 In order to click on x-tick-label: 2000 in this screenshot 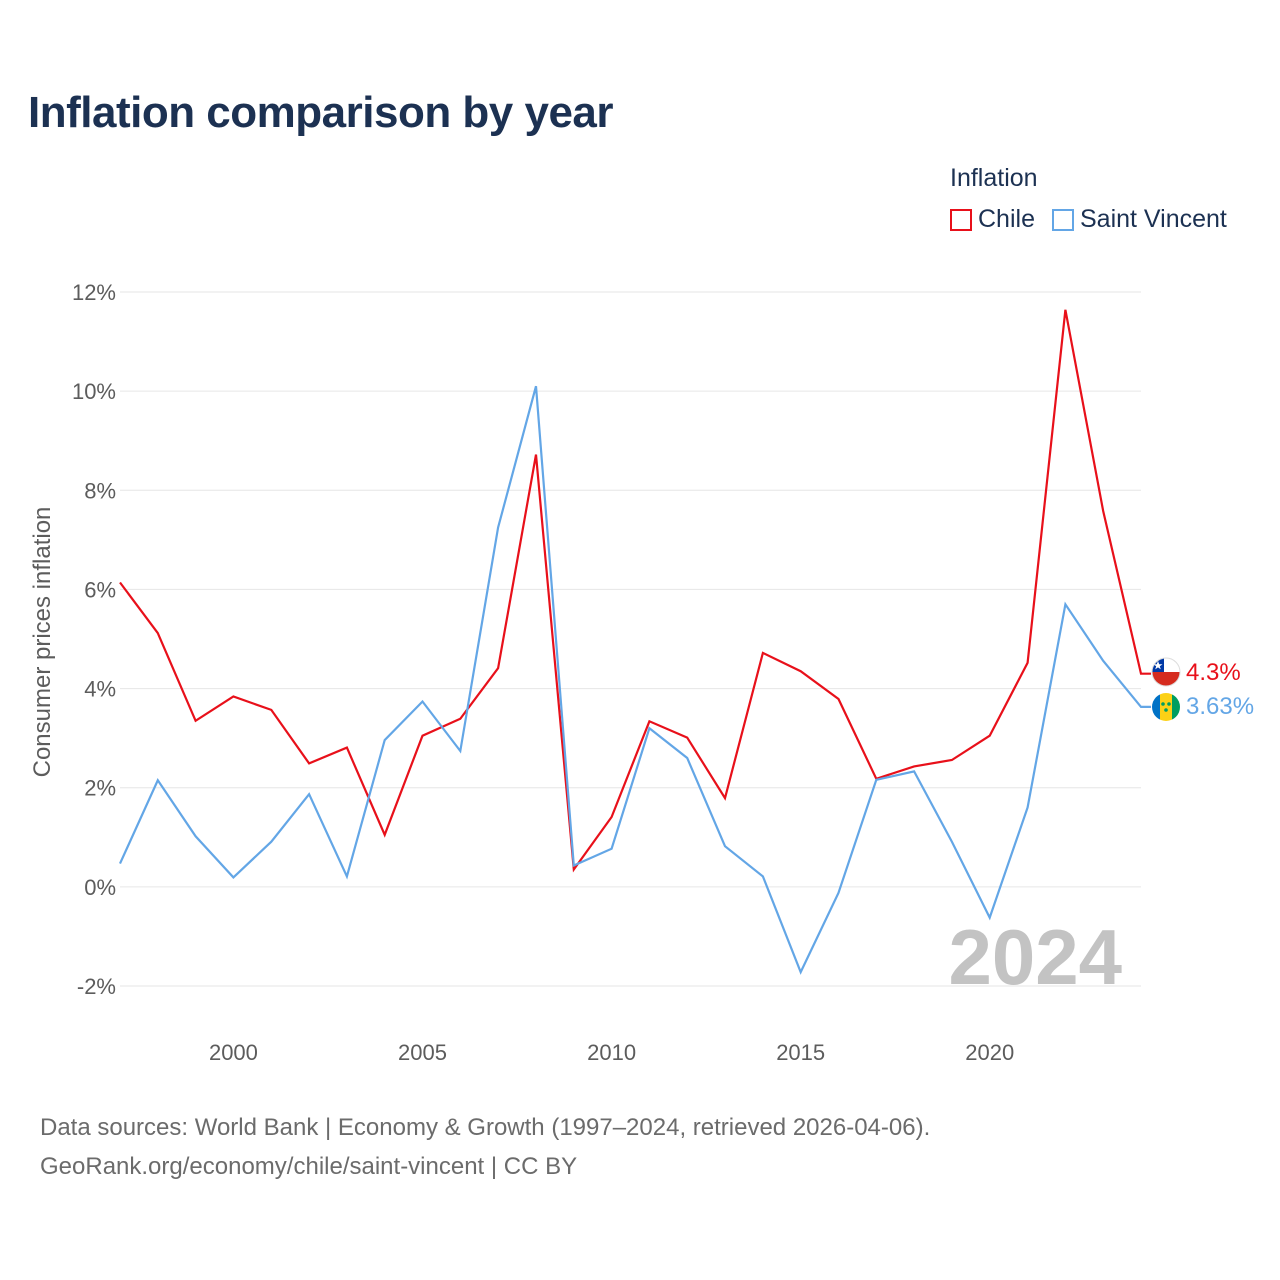, I will do `click(233, 1052)`.